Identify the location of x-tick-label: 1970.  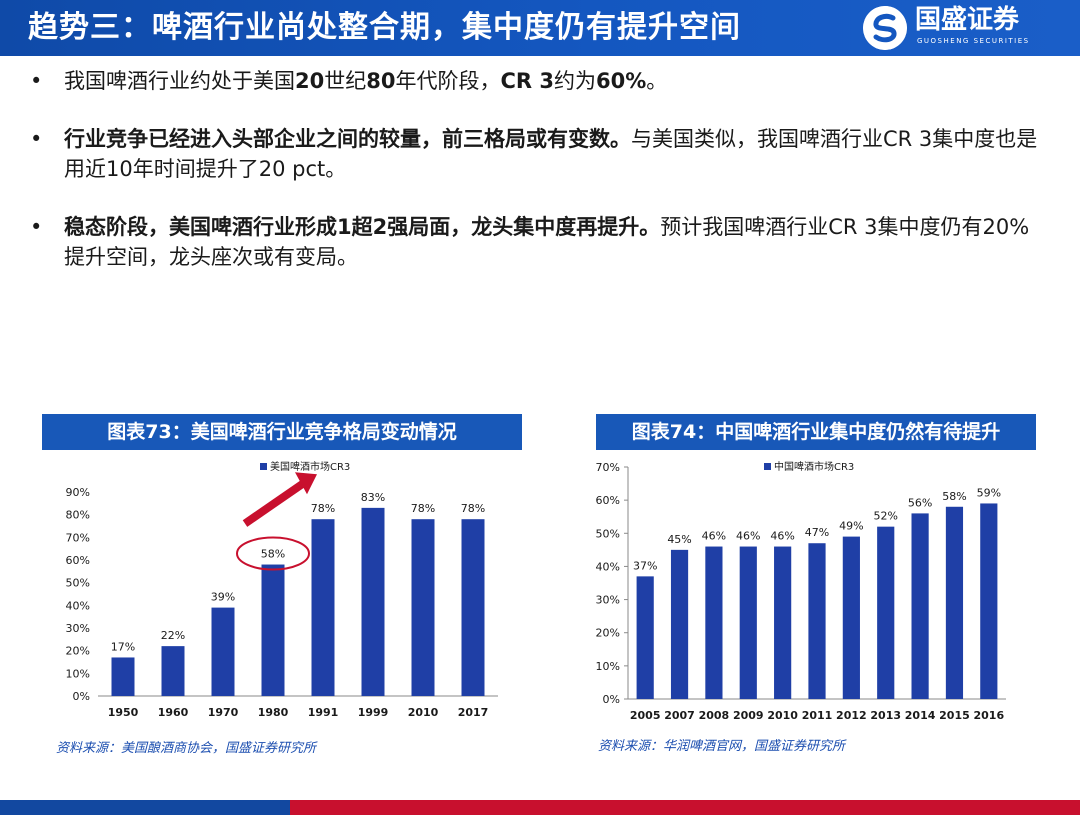
(223, 712).